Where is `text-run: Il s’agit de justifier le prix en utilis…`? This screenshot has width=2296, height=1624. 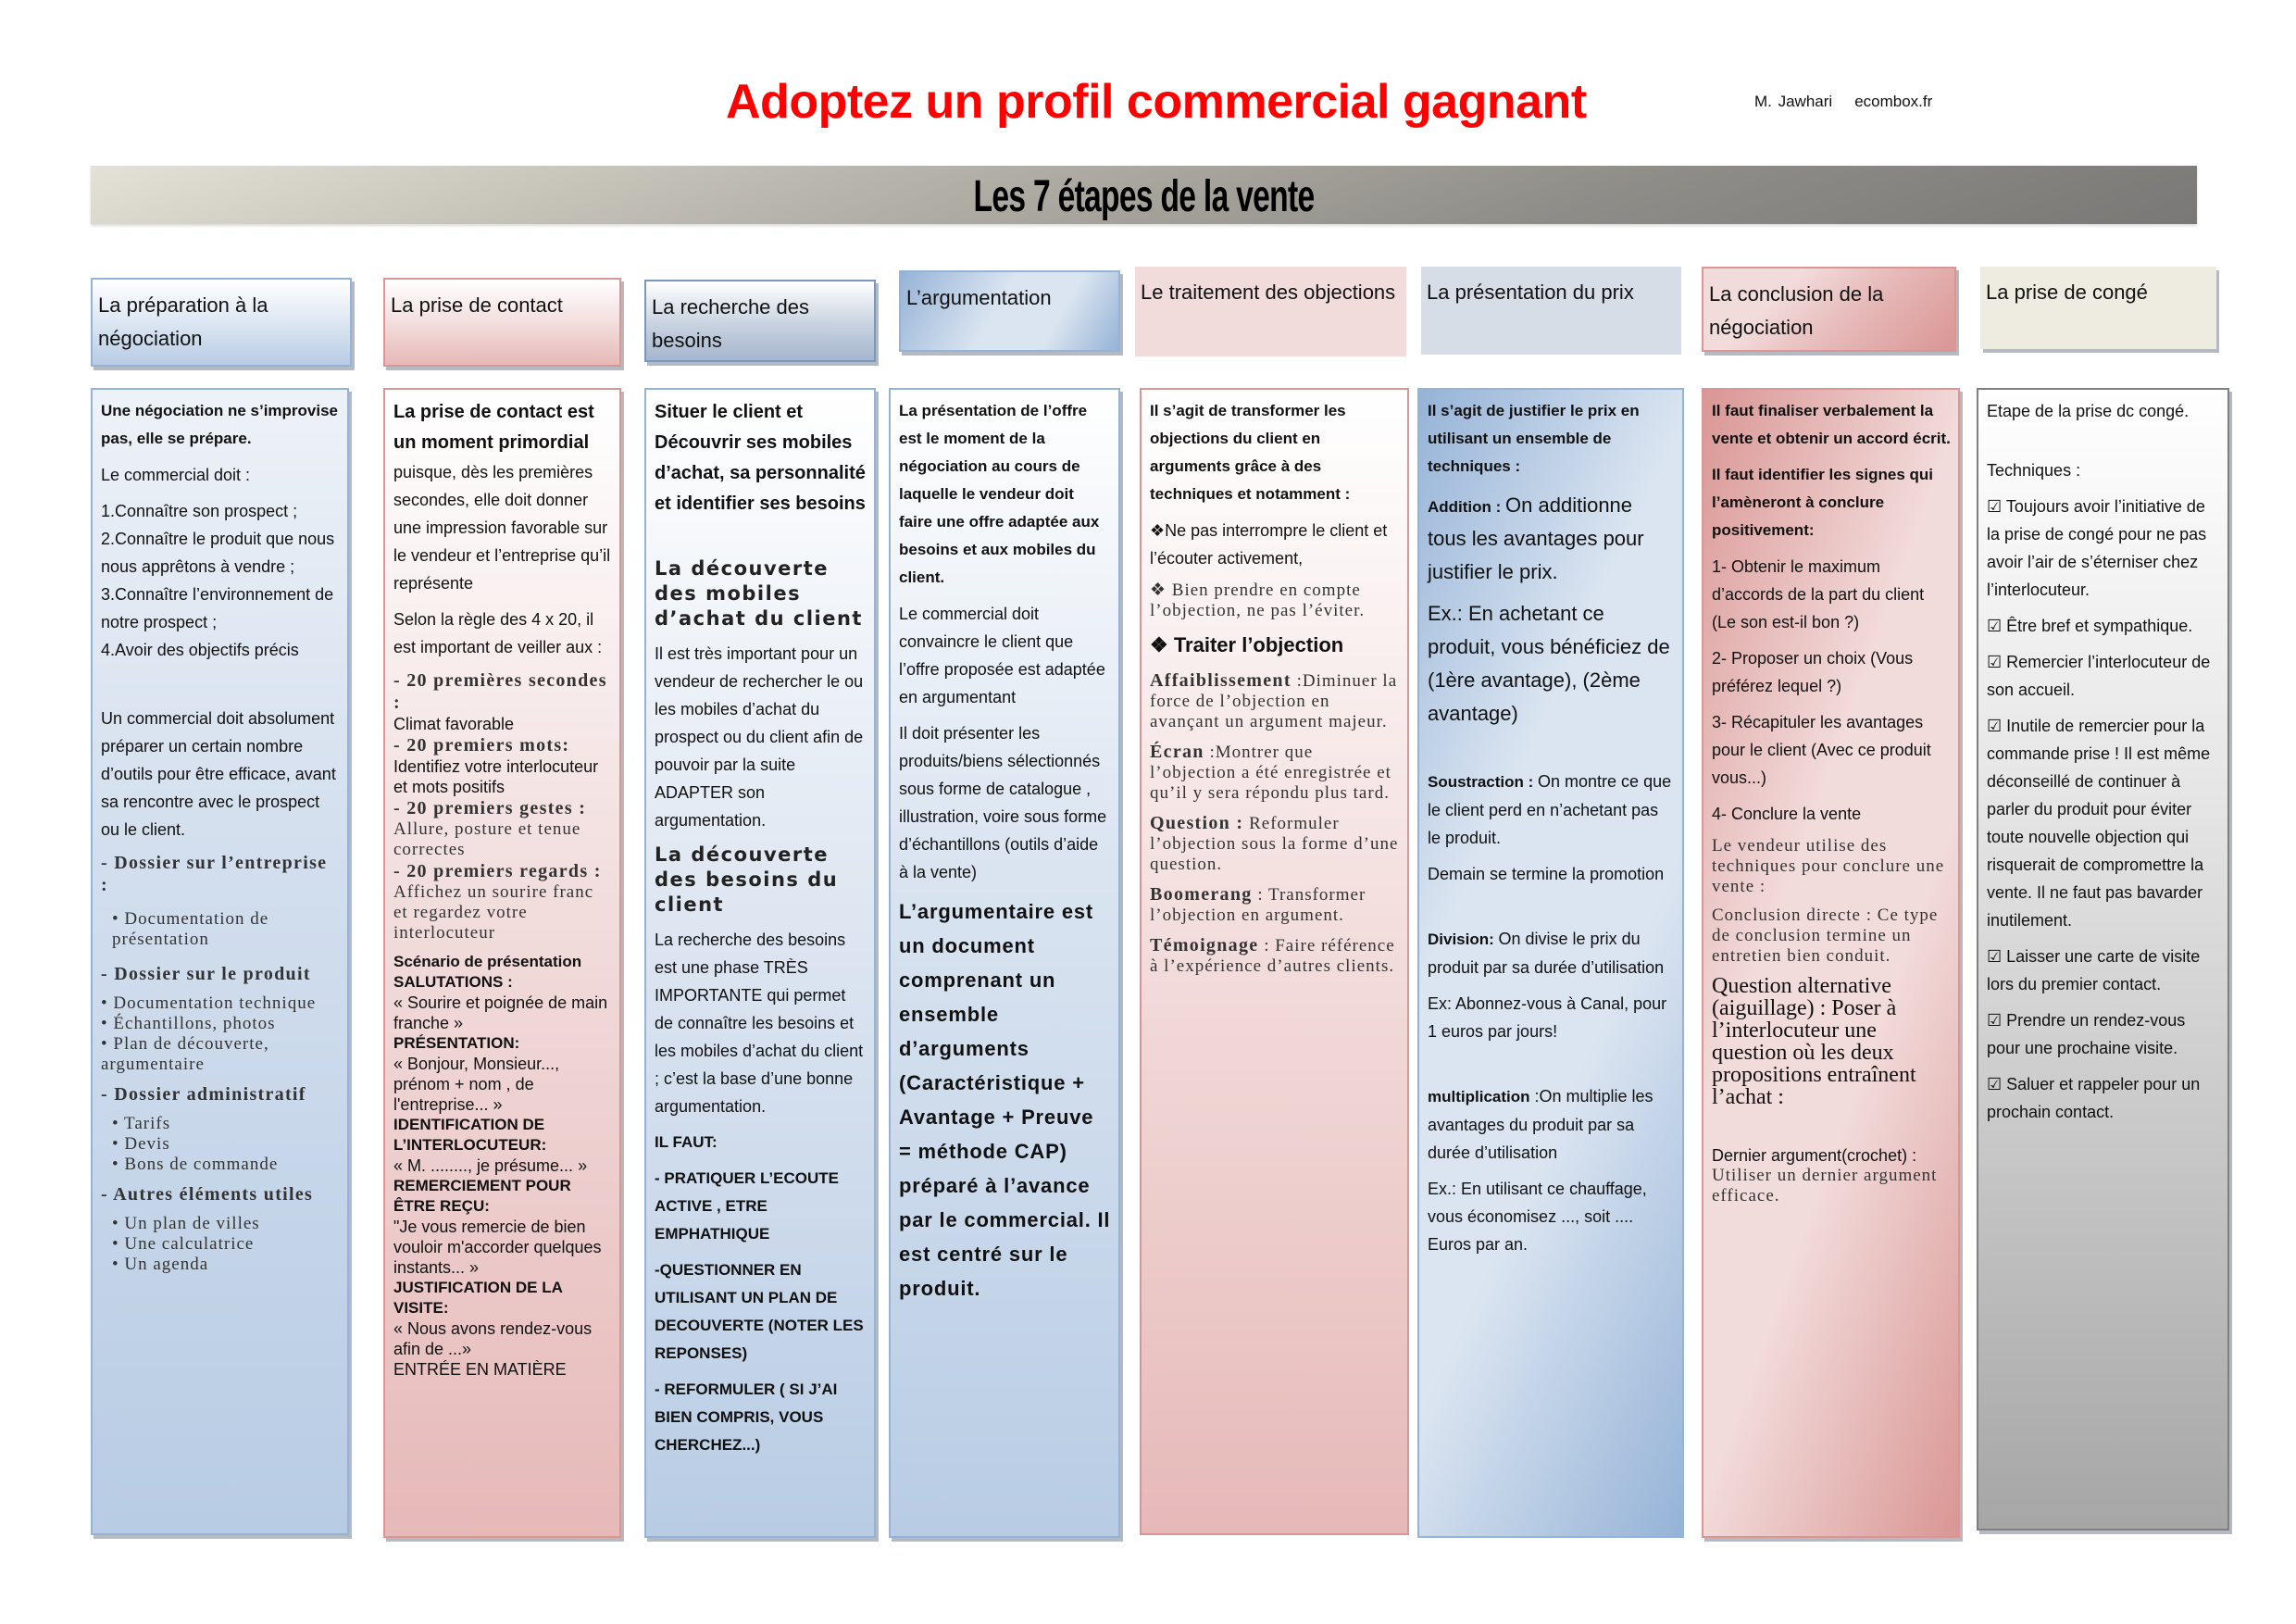 text-run: Il s’agit de justifier le prix en utilis… is located at coordinates (1534, 438).